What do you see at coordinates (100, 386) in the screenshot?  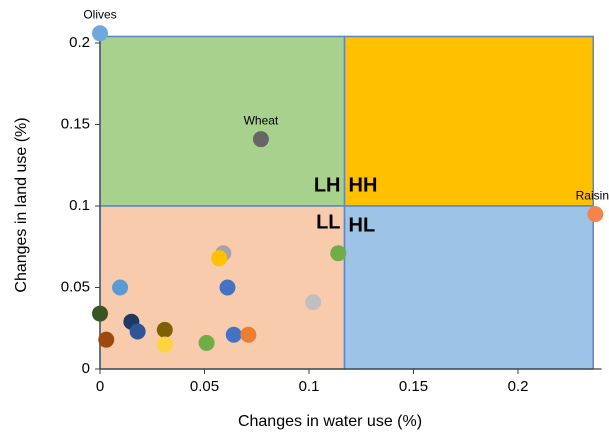 I see `x-tick-label: 0` at bounding box center [100, 386].